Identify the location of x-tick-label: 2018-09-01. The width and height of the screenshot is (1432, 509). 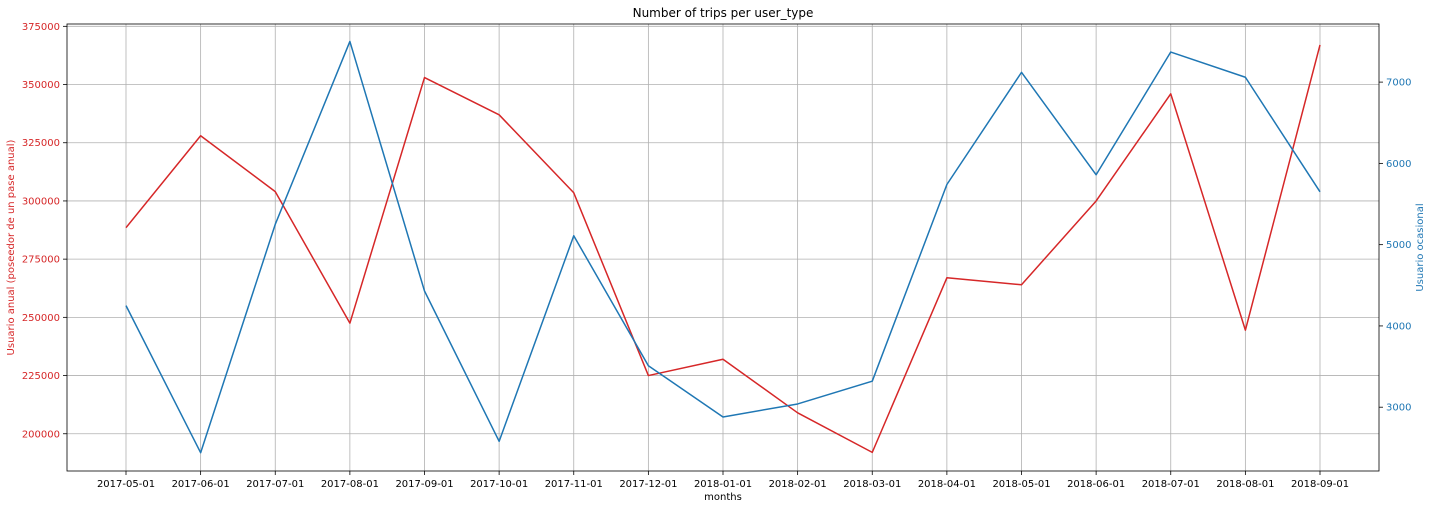
(1320, 484).